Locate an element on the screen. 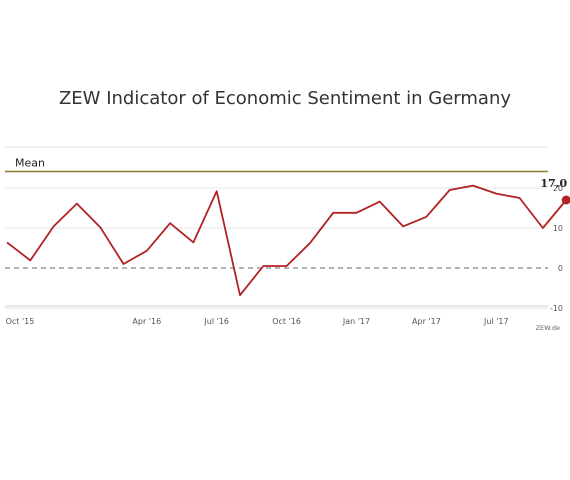 The image size is (570, 480). source-label: ZEW.de is located at coordinates (548, 328).